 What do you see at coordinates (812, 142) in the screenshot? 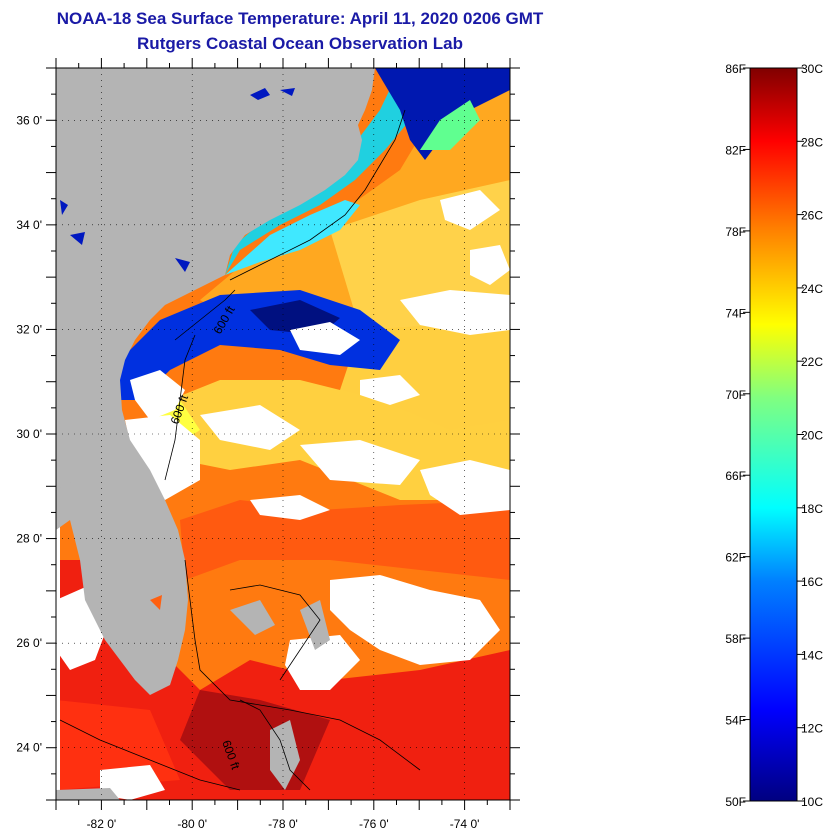
I see `colorbar-c-label: 28C` at bounding box center [812, 142].